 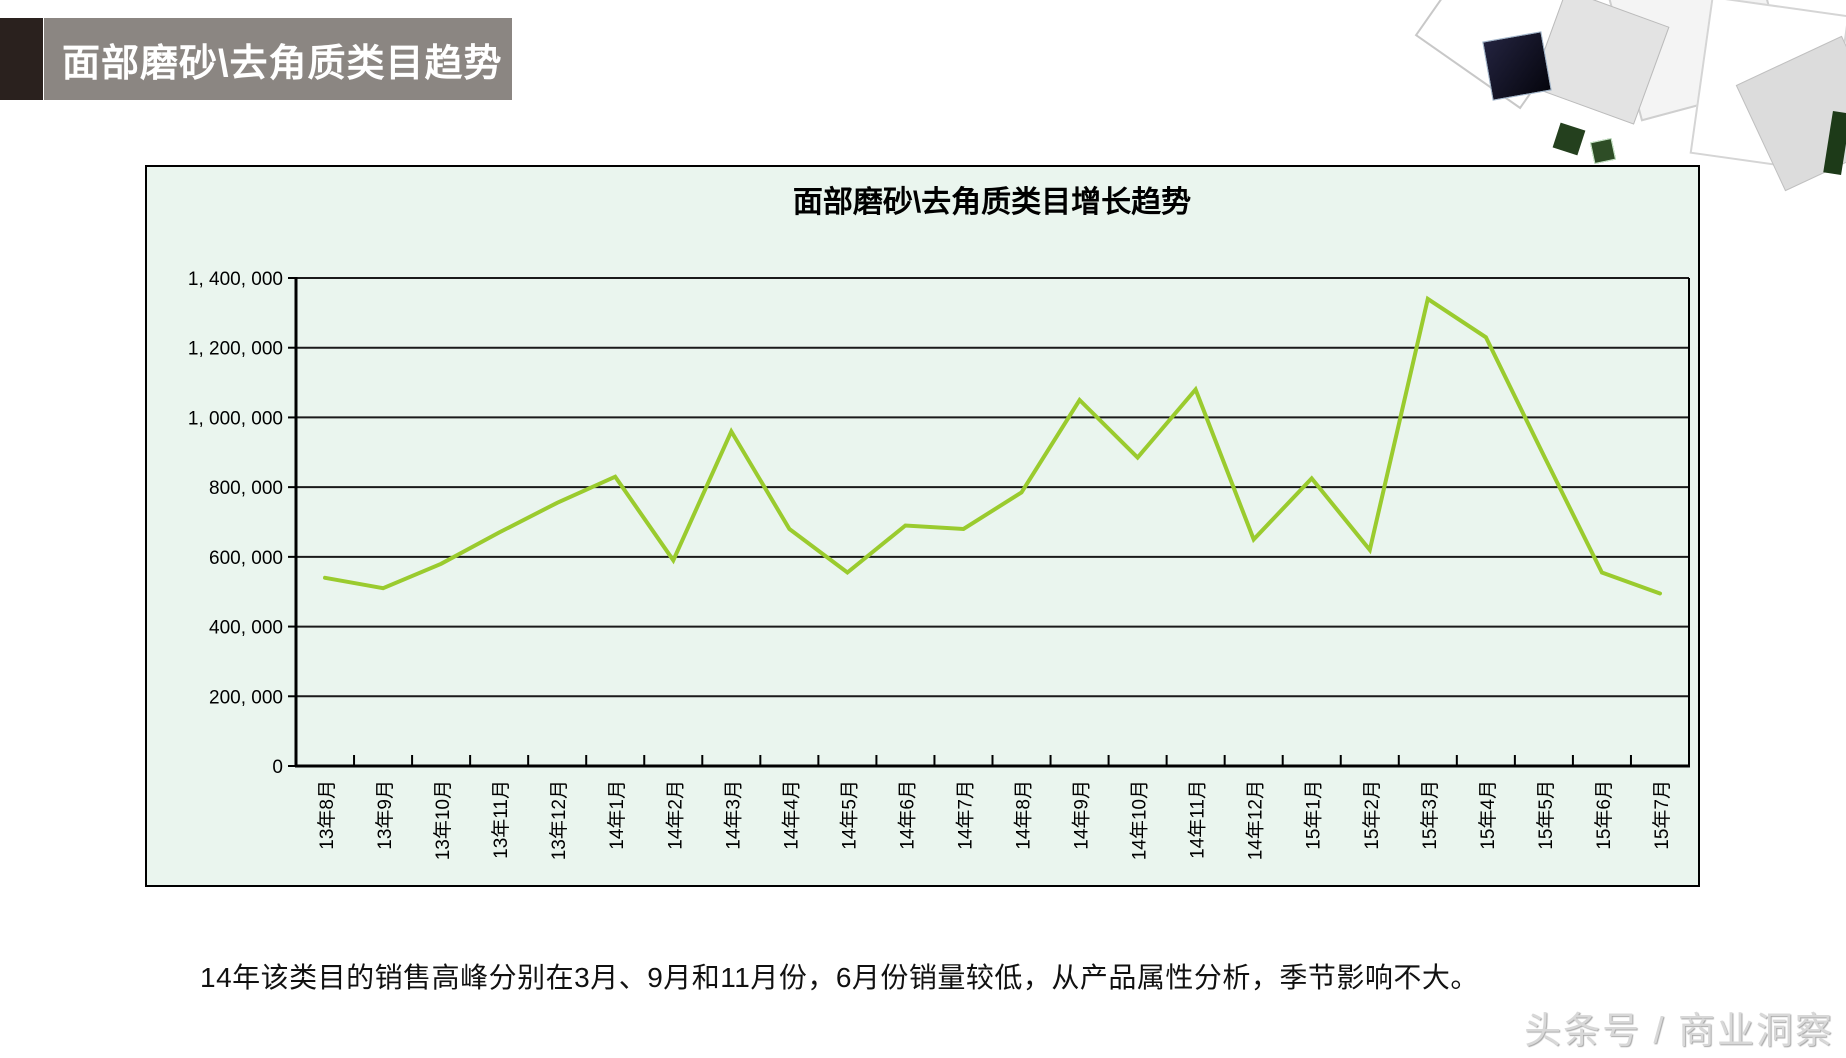 What do you see at coordinates (277, 767) in the screenshot?
I see `y-axis-label: 0` at bounding box center [277, 767].